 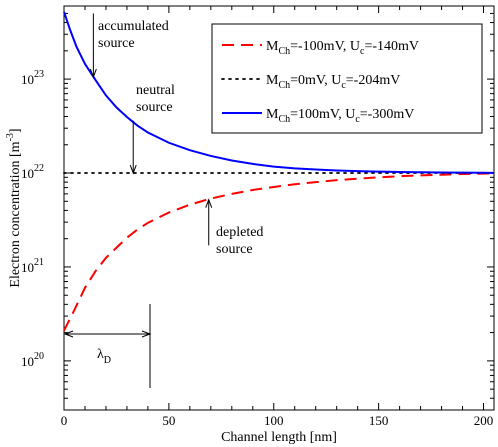 I want to click on y-tick-label: 1023, so click(x=32, y=78).